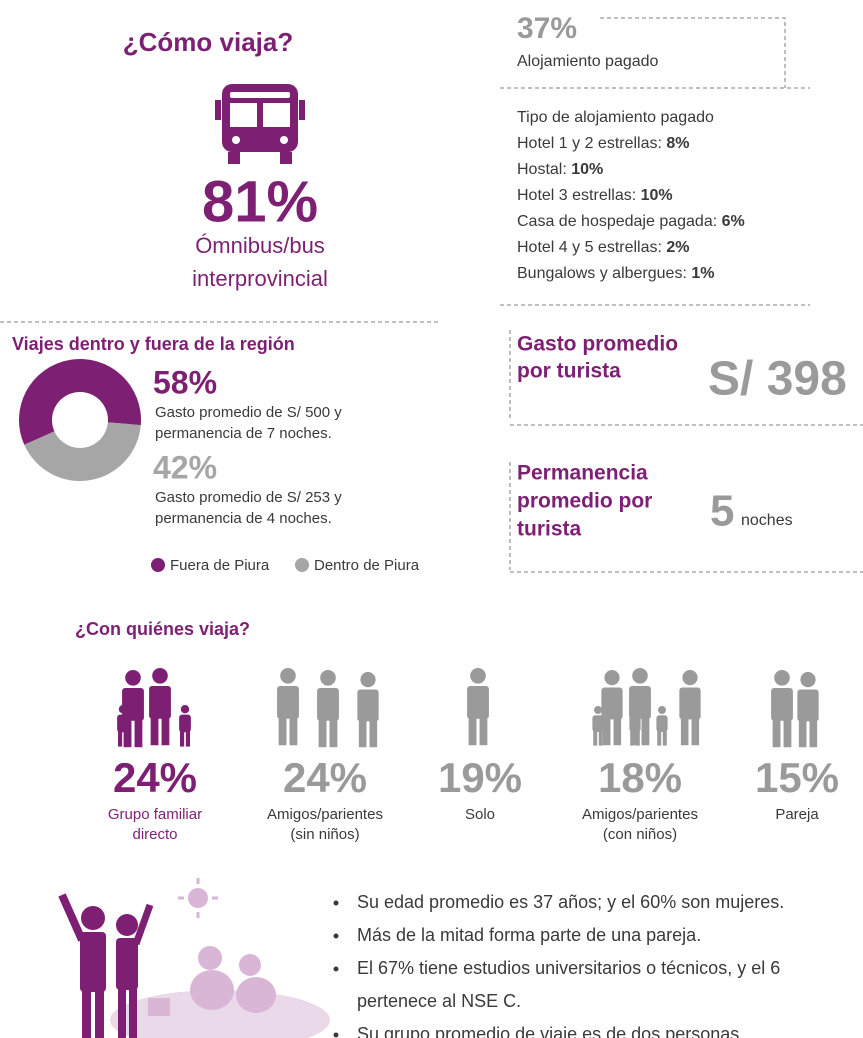 This screenshot has width=863, height=1038. I want to click on region-text: Gasto promedio de S/ 500 y, so click(248, 412).